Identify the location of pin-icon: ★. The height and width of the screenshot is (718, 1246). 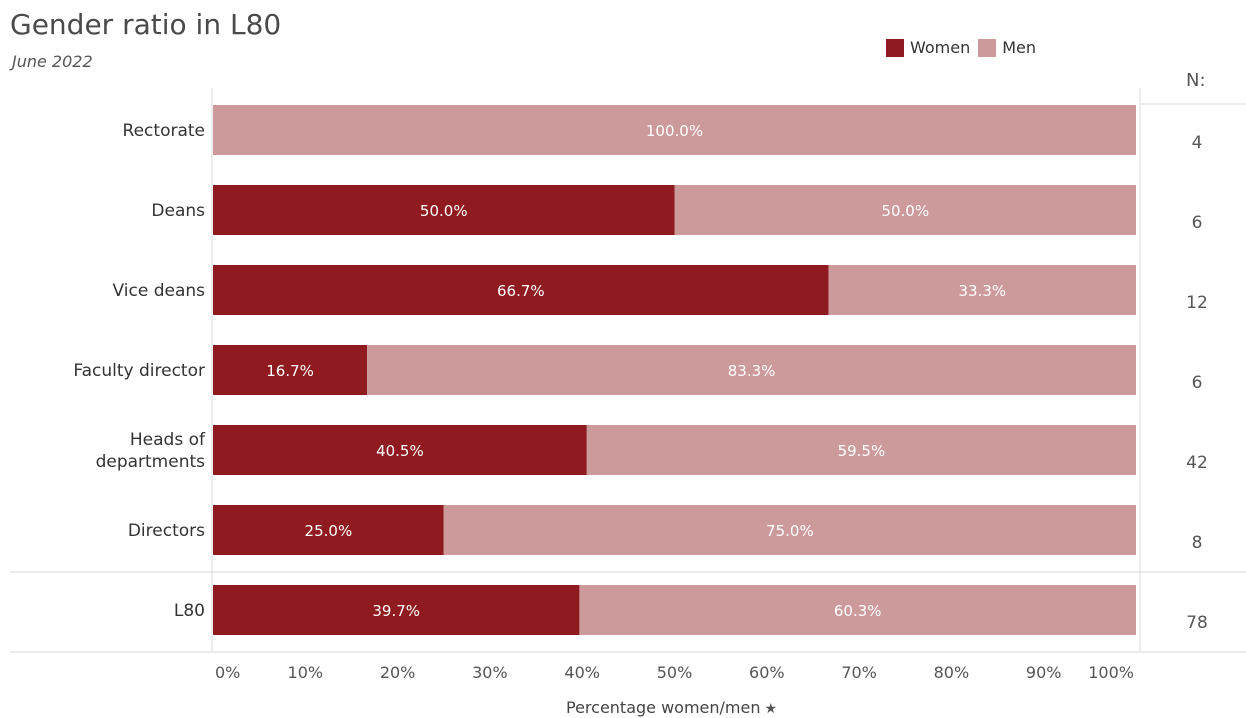
(771, 709).